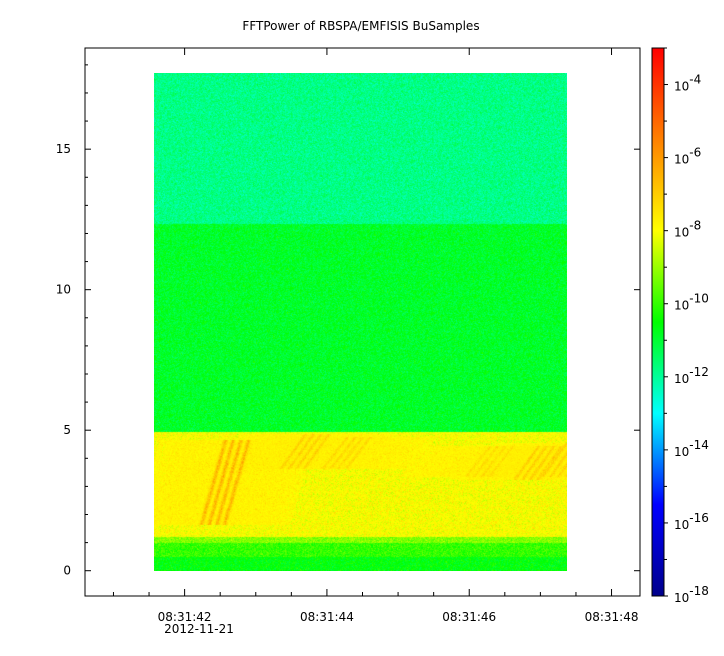 This screenshot has height=656, width=724. What do you see at coordinates (67, 571) in the screenshot?
I see `y-tick-label: 0` at bounding box center [67, 571].